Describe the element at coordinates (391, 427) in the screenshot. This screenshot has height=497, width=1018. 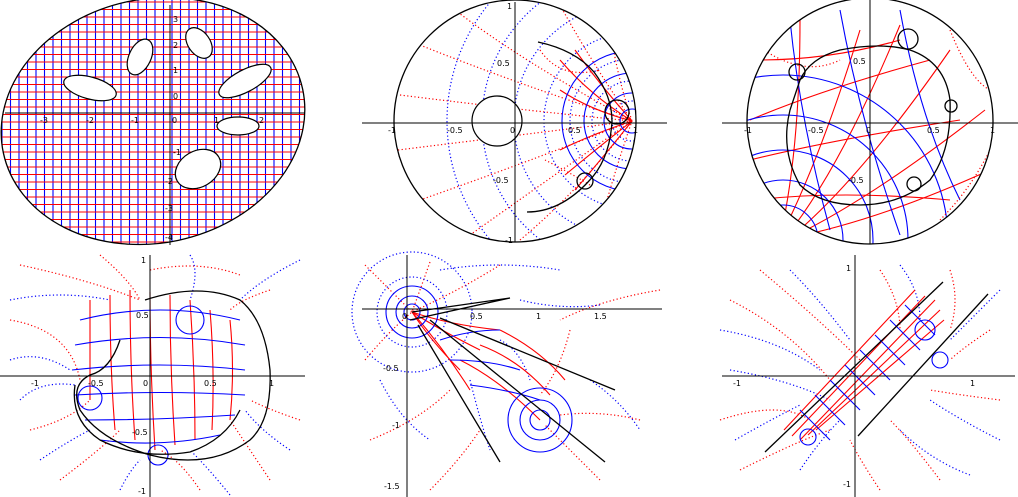
I see `y-tick-labels: -0.5 -1 -1.5` at that location.